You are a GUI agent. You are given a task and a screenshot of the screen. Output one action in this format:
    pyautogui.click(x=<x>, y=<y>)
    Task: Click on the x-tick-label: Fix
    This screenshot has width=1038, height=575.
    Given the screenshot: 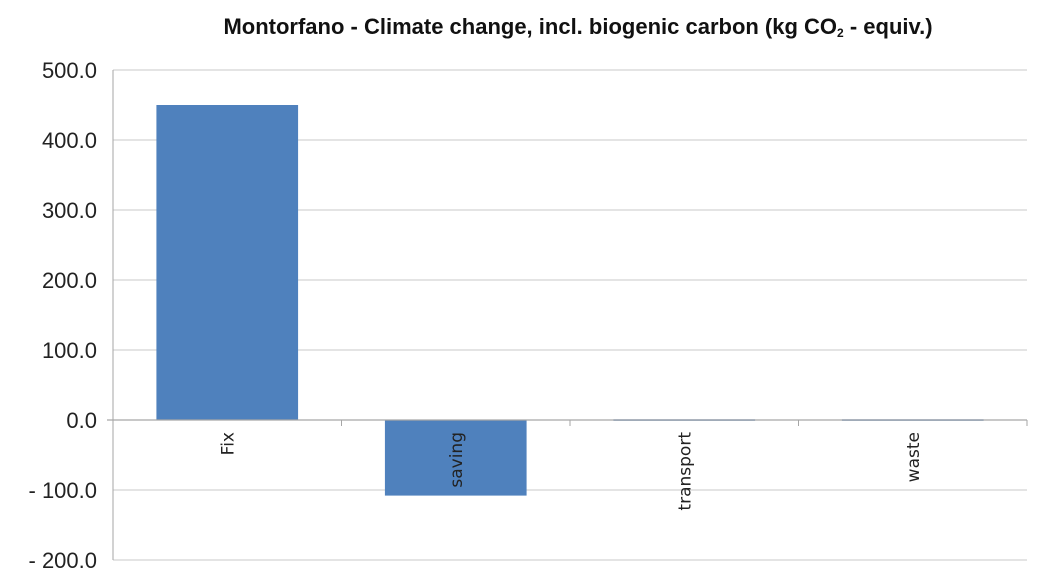 What is the action you would take?
    pyautogui.click(x=228, y=443)
    